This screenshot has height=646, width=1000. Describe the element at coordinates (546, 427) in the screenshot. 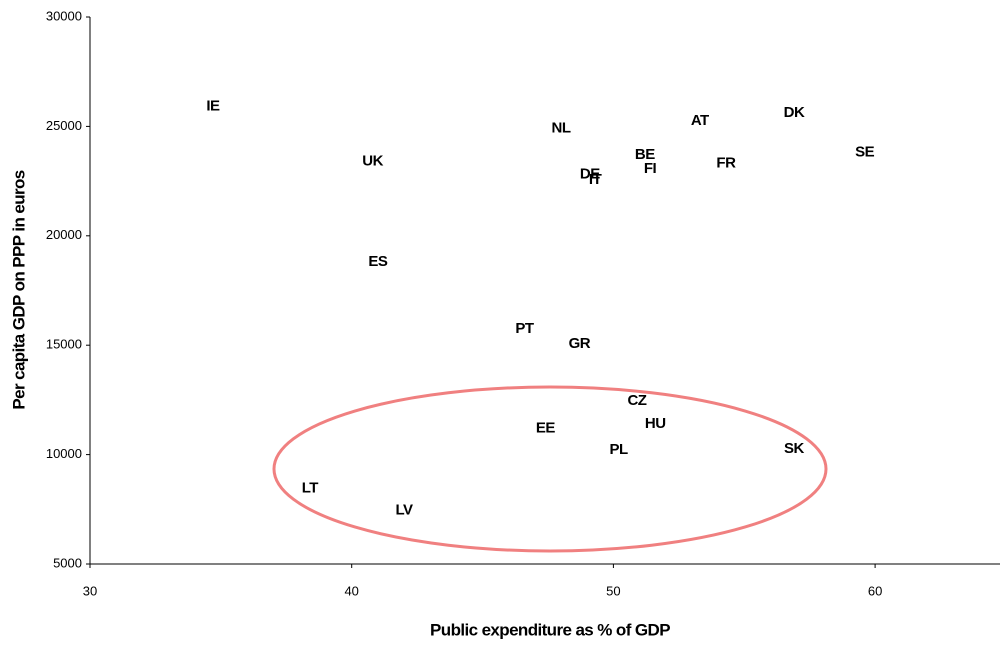

I see `point-label: EE` at that location.